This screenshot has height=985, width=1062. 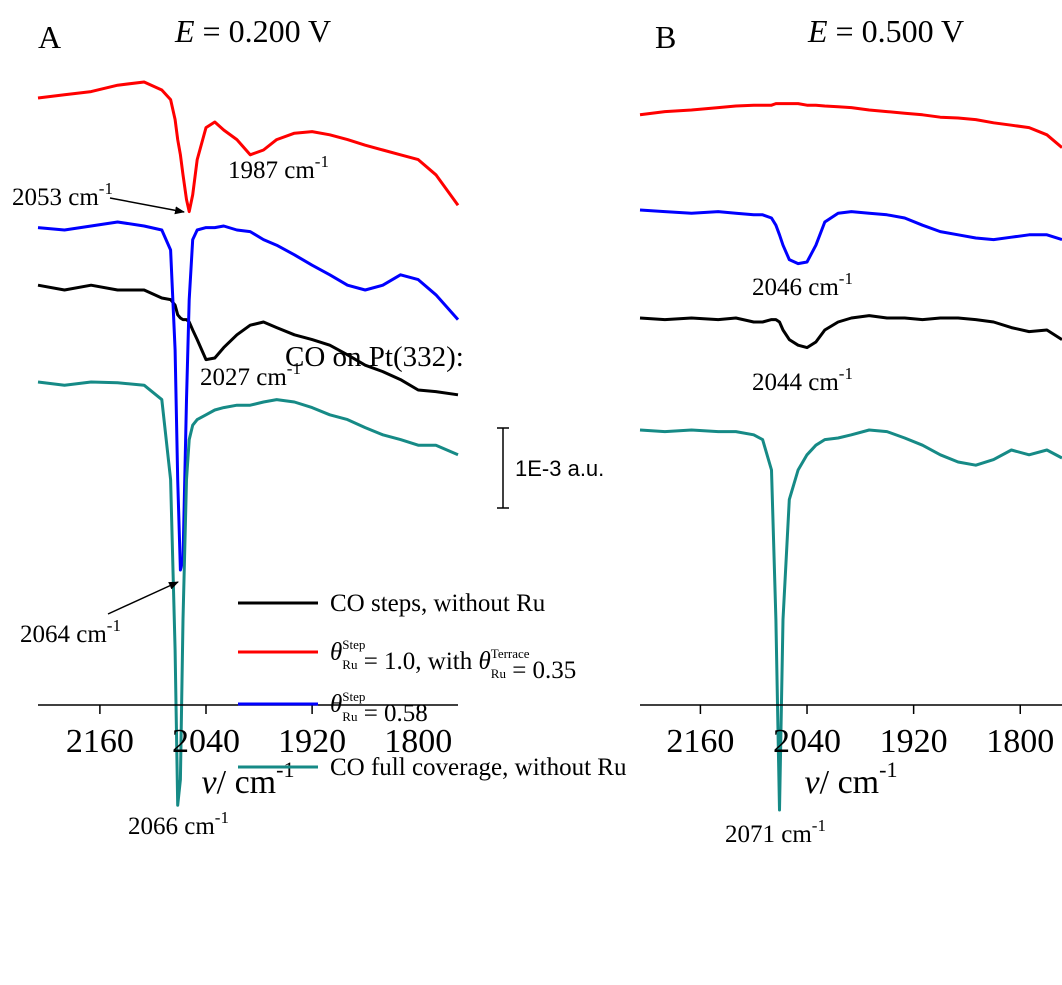 I want to click on legend-label: CO full coverage, without Ru, so click(x=478, y=767).